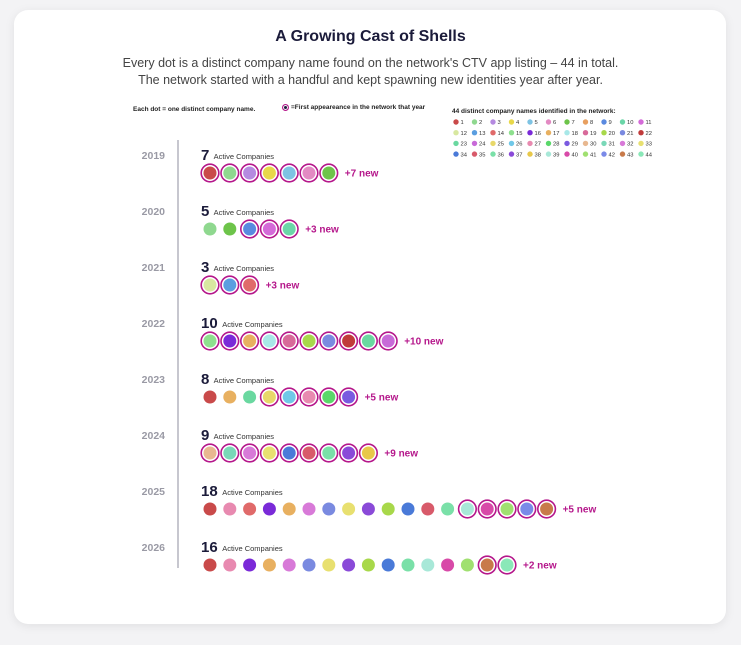  I want to click on legend-company-label-18: 18, so click(575, 134).